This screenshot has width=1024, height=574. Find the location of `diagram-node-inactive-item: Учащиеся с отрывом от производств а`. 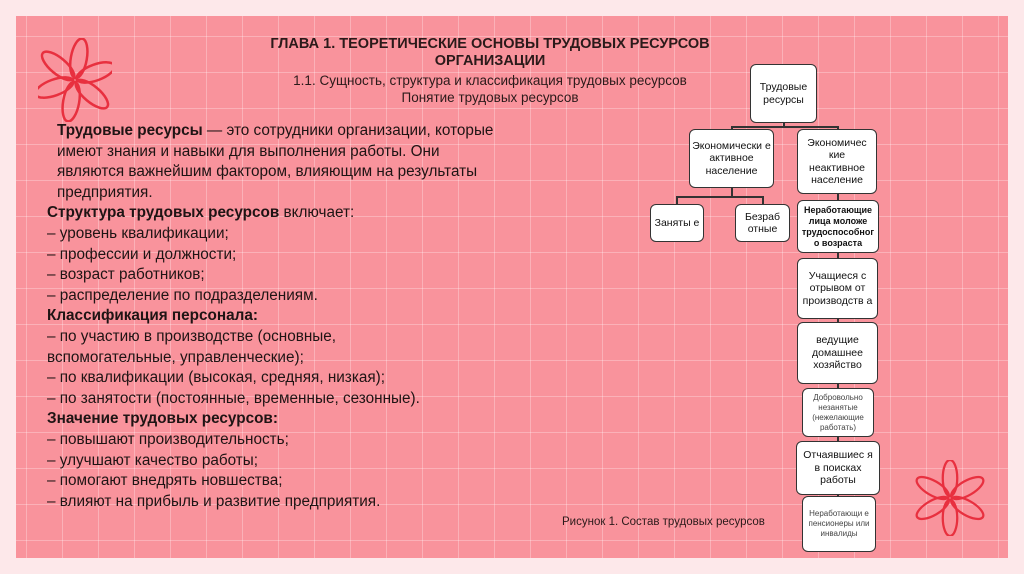

diagram-node-inactive-item: Учащиеся с отрывом от производств а is located at coordinates (837, 288).